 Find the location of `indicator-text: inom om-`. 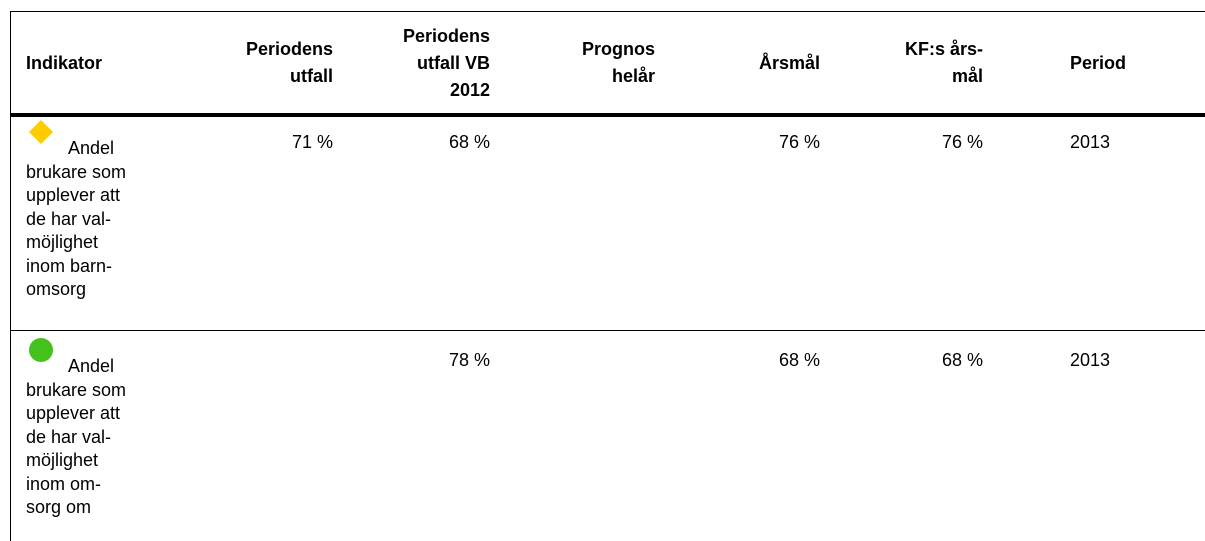

indicator-text: inom om- is located at coordinates (64, 483).